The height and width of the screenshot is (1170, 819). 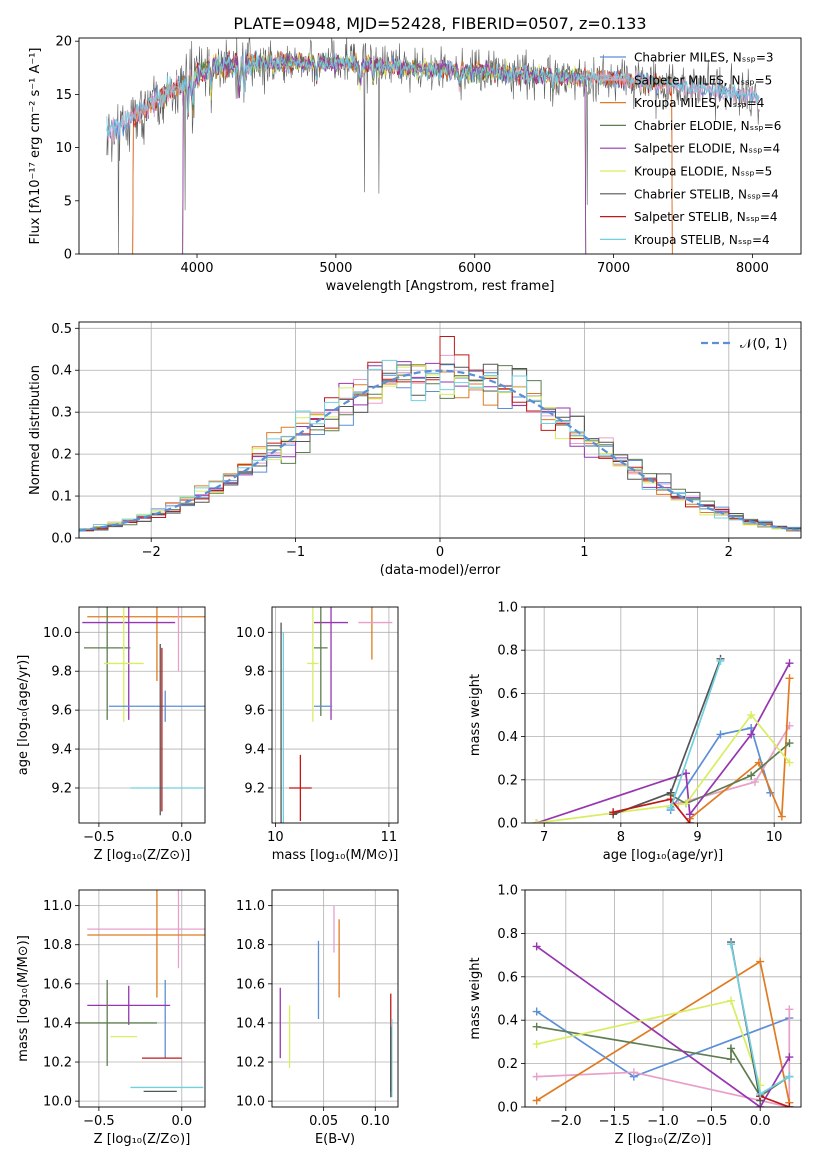 What do you see at coordinates (57, 1023) in the screenshot?
I see `y-tick-label: 10.4` at bounding box center [57, 1023].